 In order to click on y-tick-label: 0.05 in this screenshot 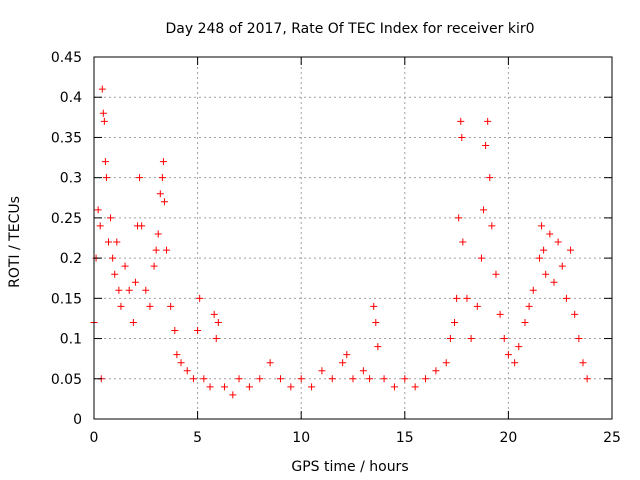, I will do `click(66, 380)`.